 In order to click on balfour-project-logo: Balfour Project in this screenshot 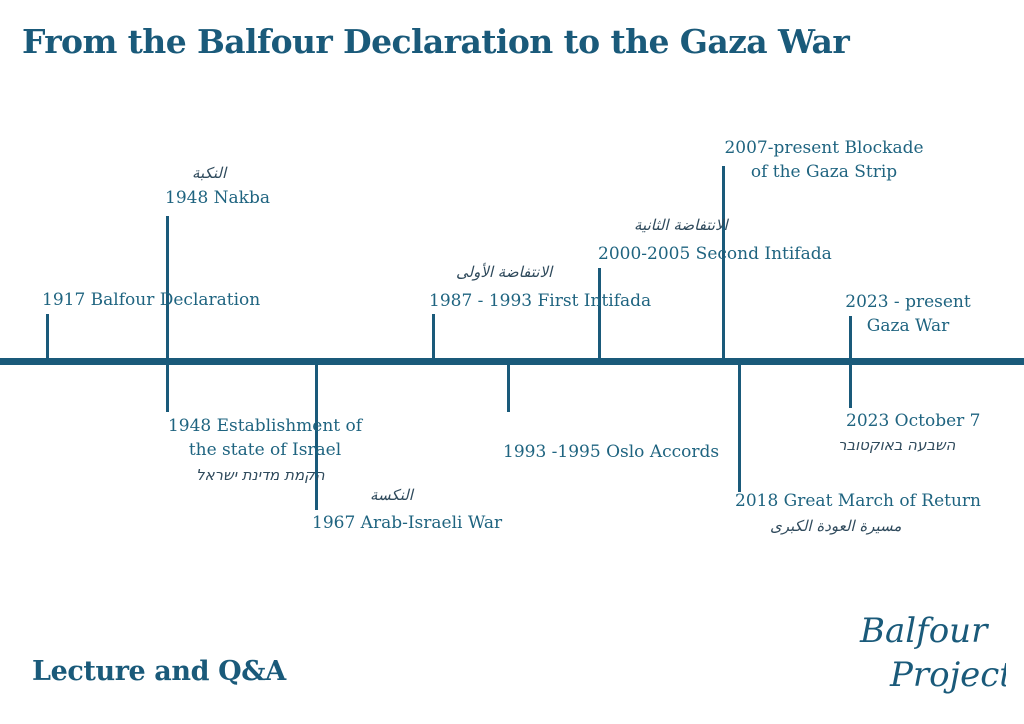, I will do `click(932, 653)`.